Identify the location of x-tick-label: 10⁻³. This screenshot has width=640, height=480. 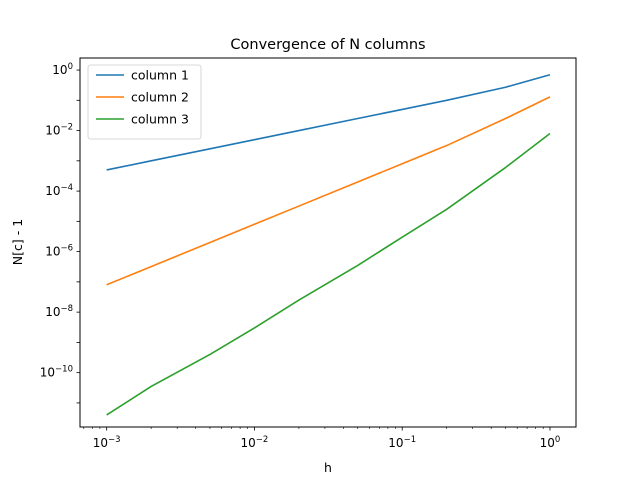
(107, 442).